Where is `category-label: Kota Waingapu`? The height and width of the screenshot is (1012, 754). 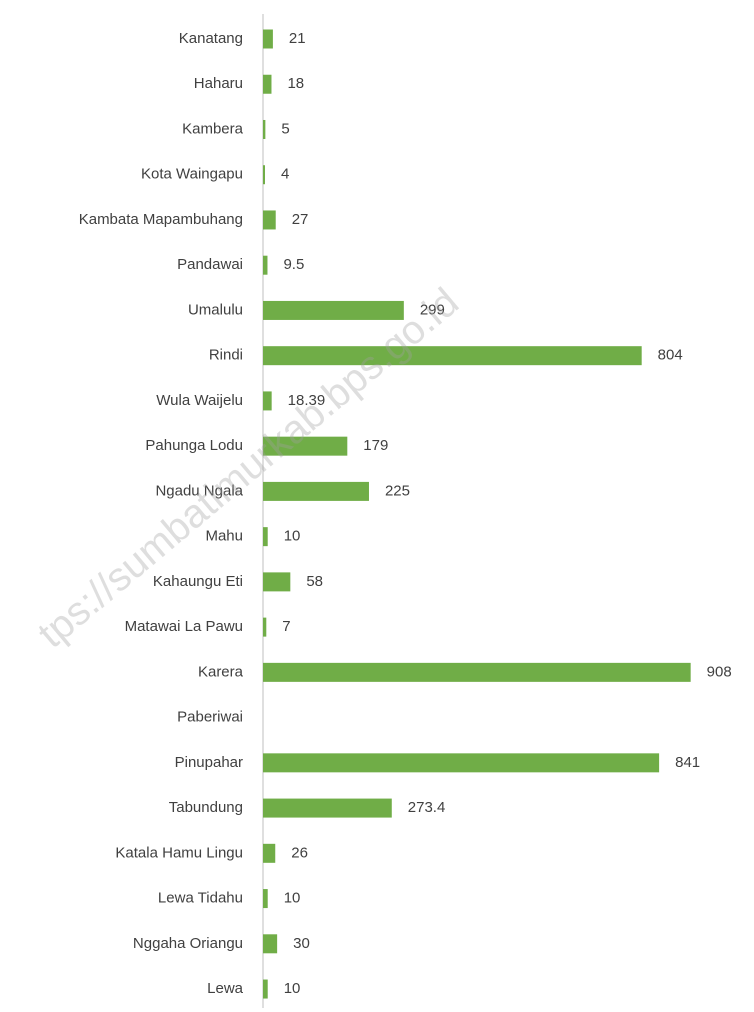
category-label: Kota Waingapu is located at coordinates (192, 174).